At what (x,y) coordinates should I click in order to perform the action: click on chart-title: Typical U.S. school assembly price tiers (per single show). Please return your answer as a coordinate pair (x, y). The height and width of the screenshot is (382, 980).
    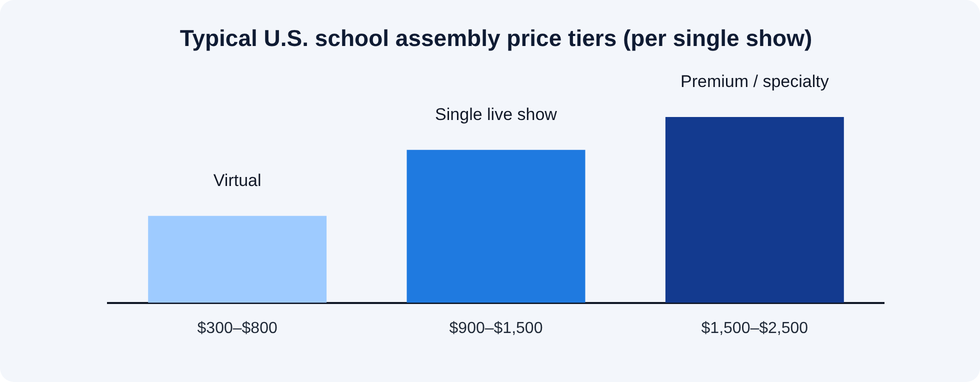
    Looking at the image, I should click on (496, 38).